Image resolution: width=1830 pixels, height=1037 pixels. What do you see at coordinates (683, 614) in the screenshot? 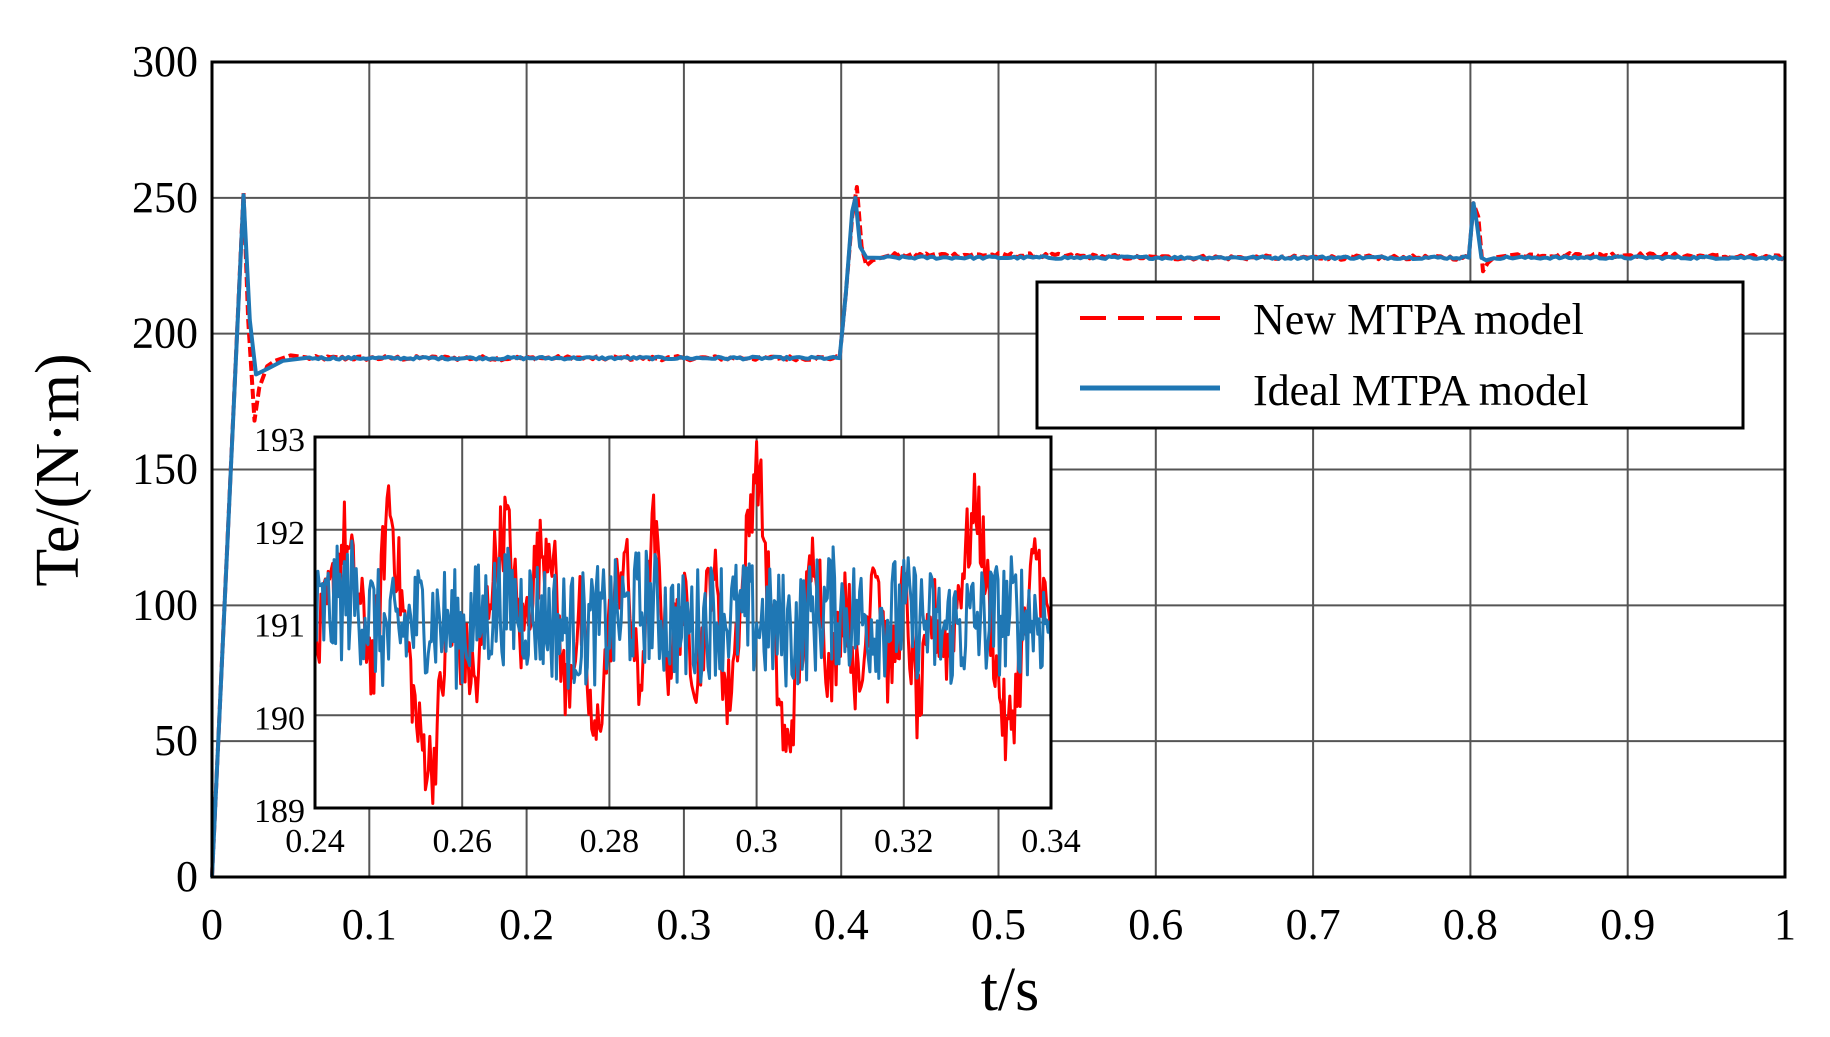
I see `inset-series-ideal-mtpa` at bounding box center [683, 614].